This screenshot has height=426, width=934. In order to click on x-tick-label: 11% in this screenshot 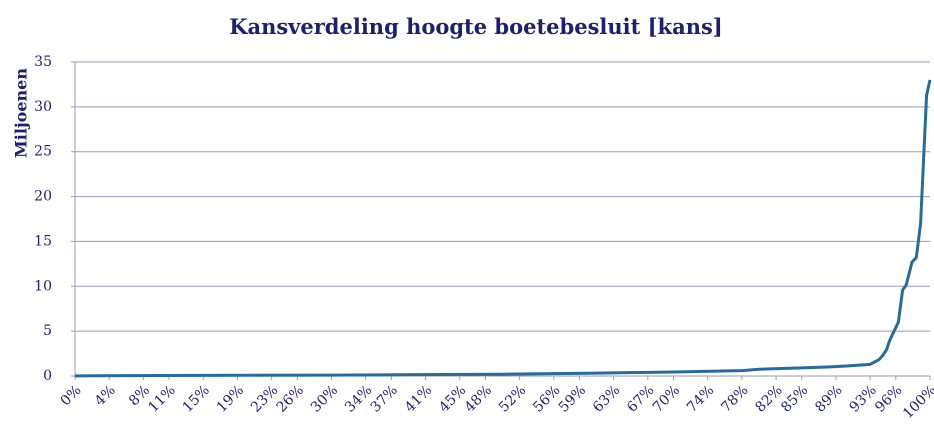, I will do `click(161, 398)`.